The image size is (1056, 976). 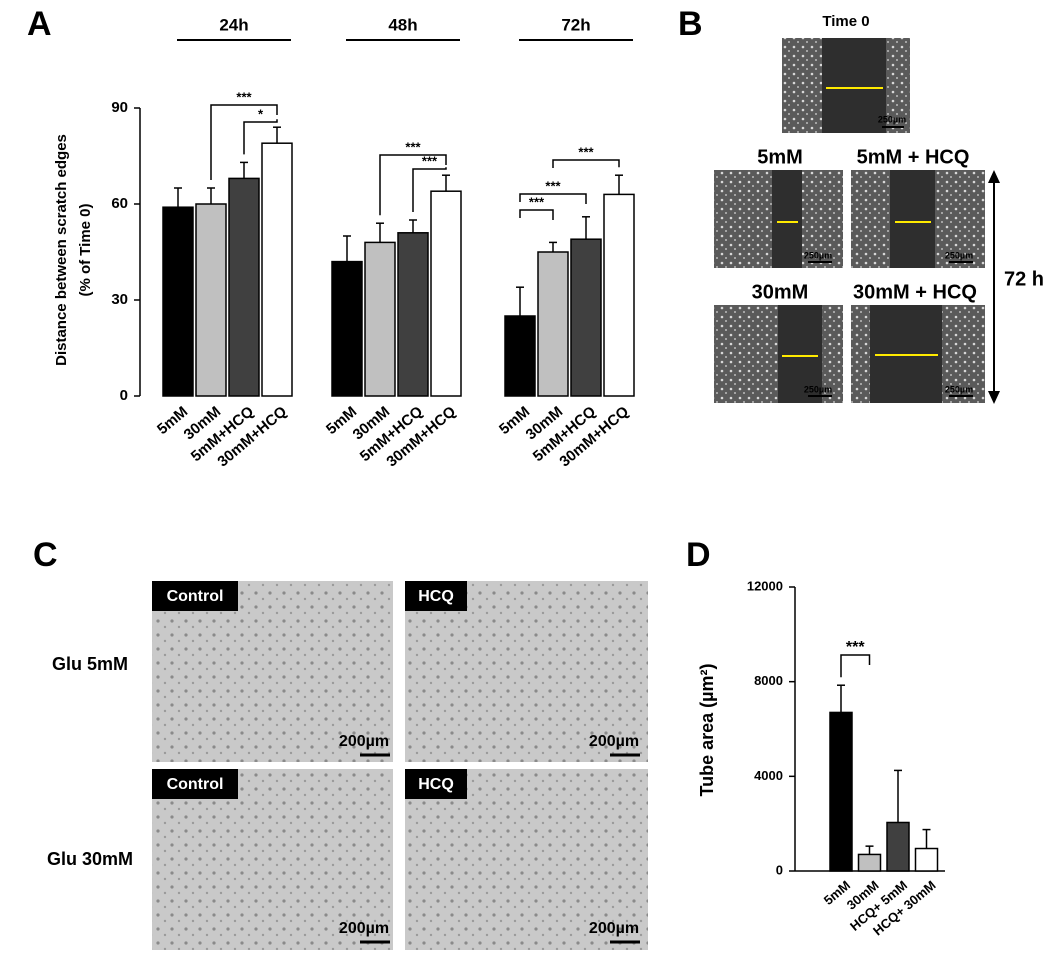 I want to click on group-label: 48h, so click(x=402, y=24).